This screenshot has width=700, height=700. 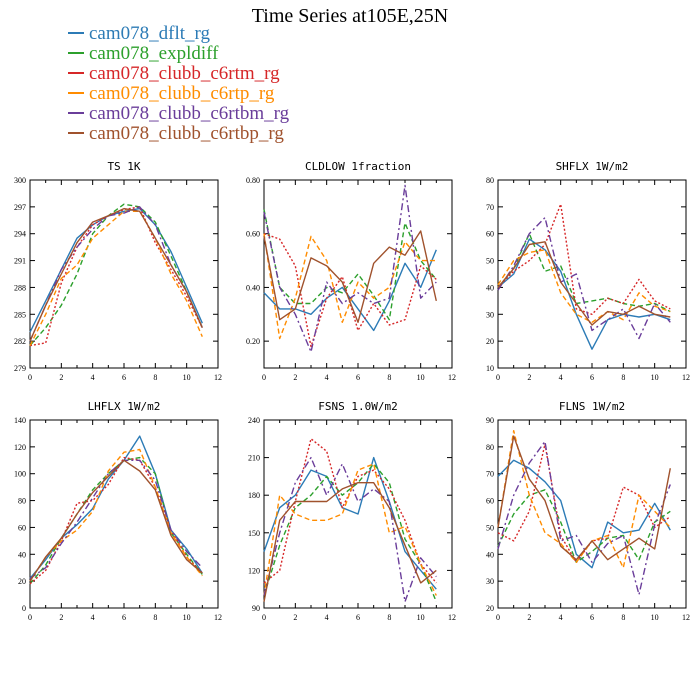 I want to click on panel-title: TS 1K, so click(x=123, y=166).